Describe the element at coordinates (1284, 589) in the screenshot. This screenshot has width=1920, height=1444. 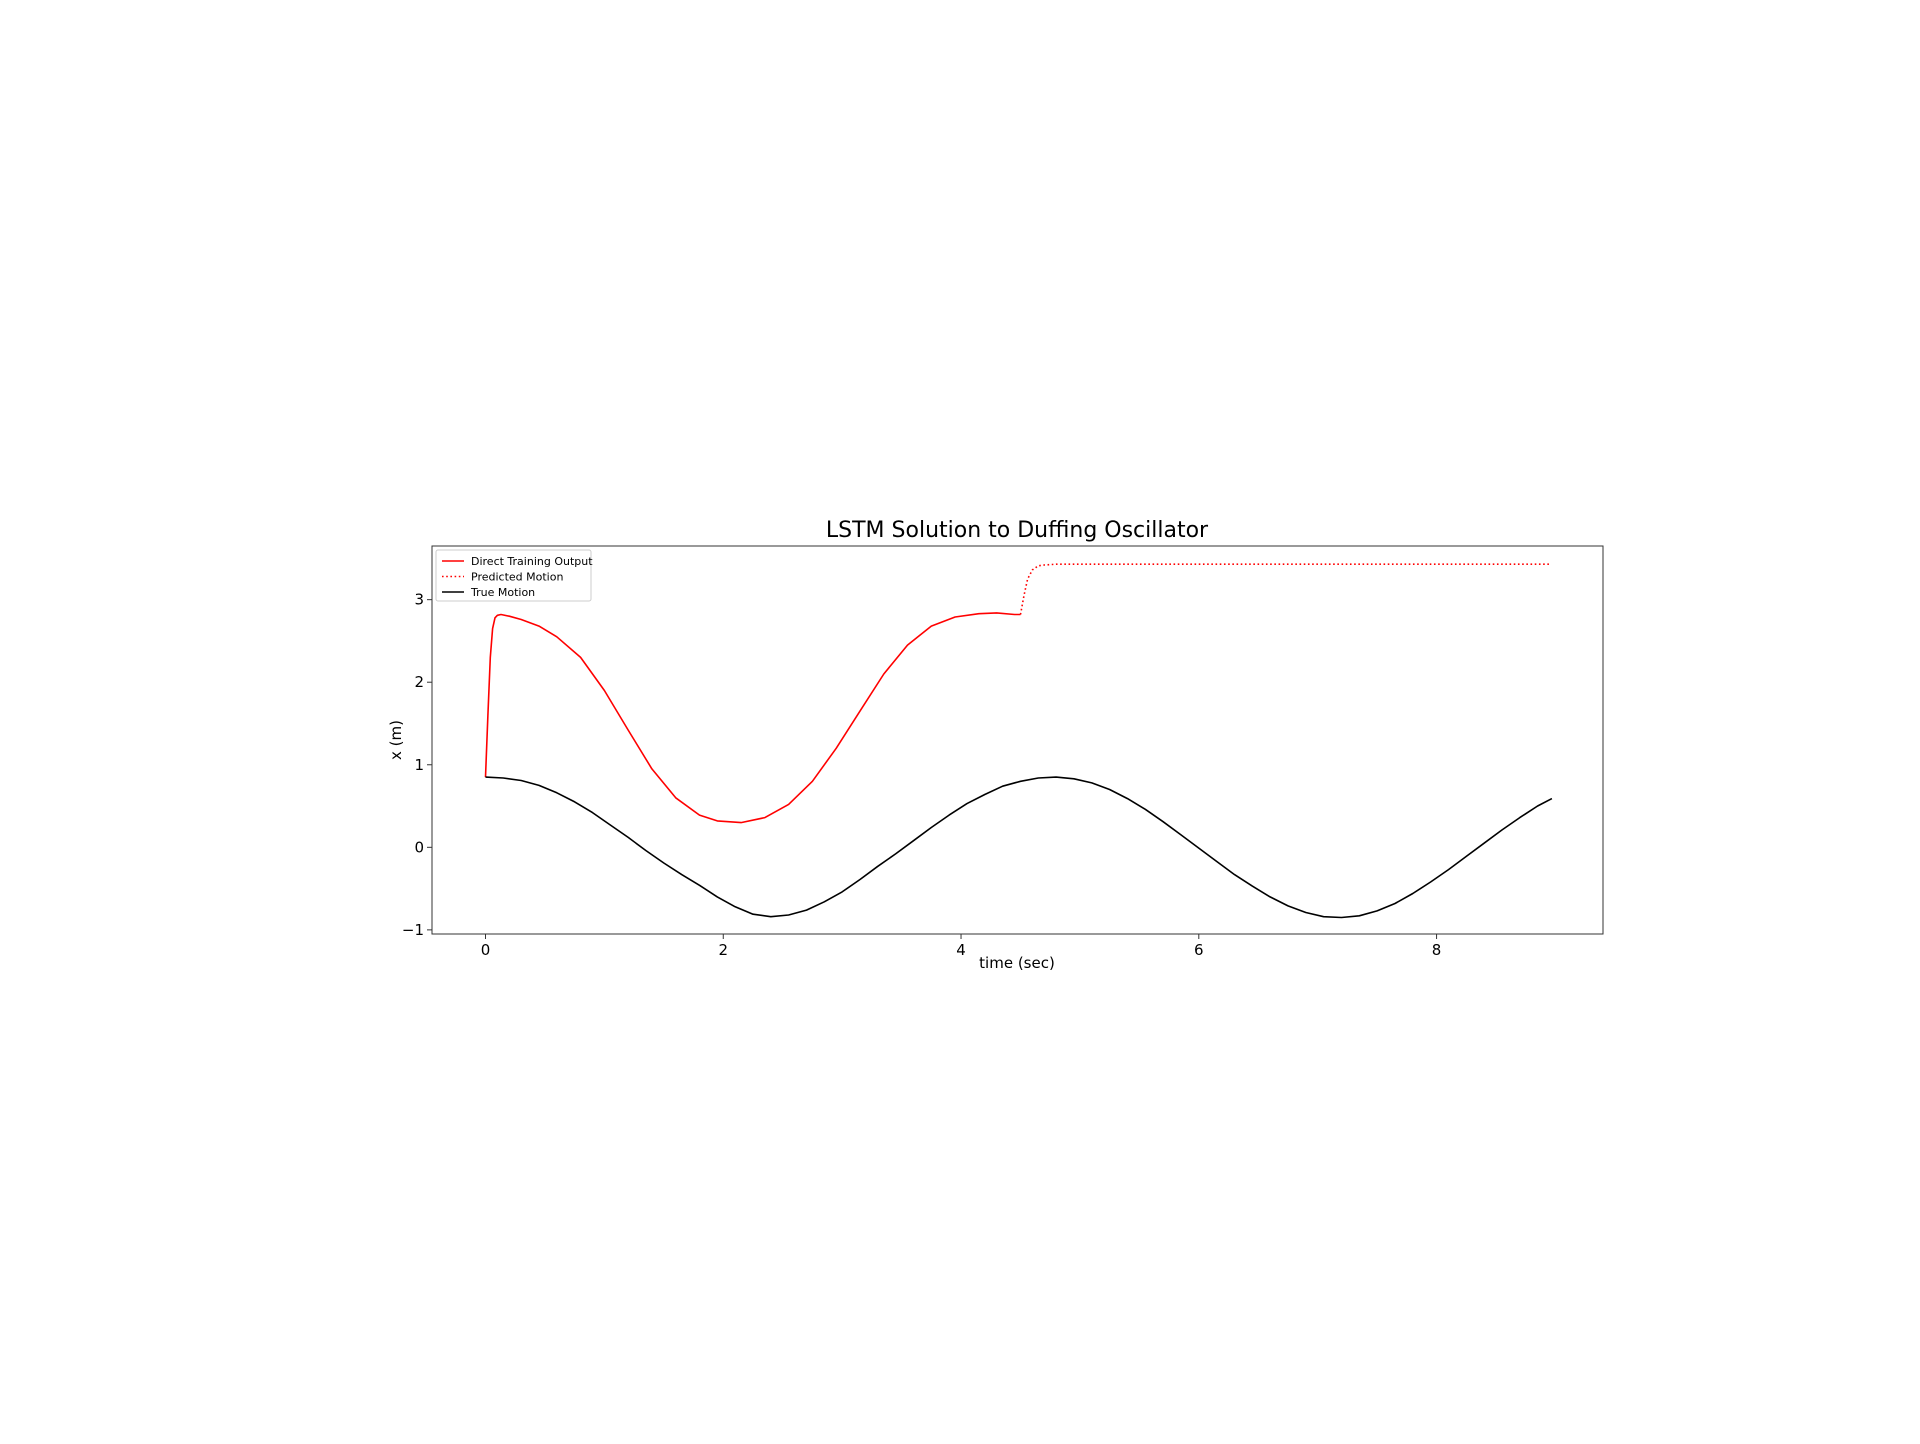
I see `series-line-predicted-motion` at that location.